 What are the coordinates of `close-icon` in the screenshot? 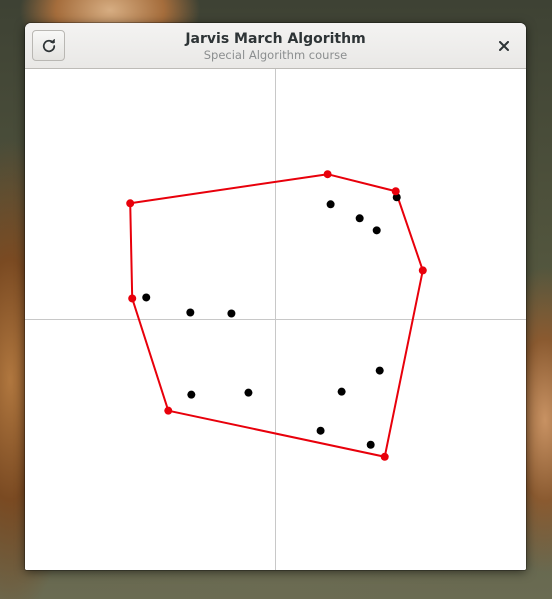 It's located at (504, 46).